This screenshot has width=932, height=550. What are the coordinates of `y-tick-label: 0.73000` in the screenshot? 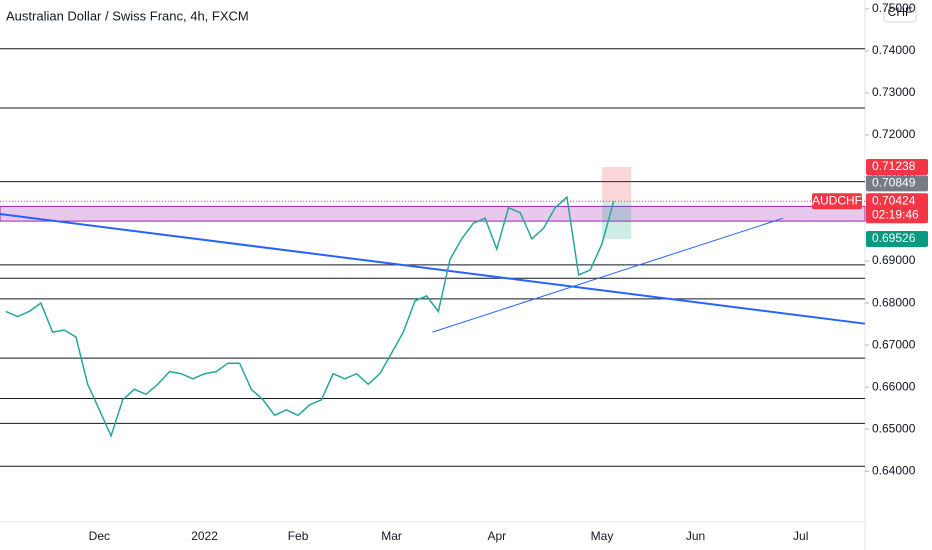 It's located at (894, 92).